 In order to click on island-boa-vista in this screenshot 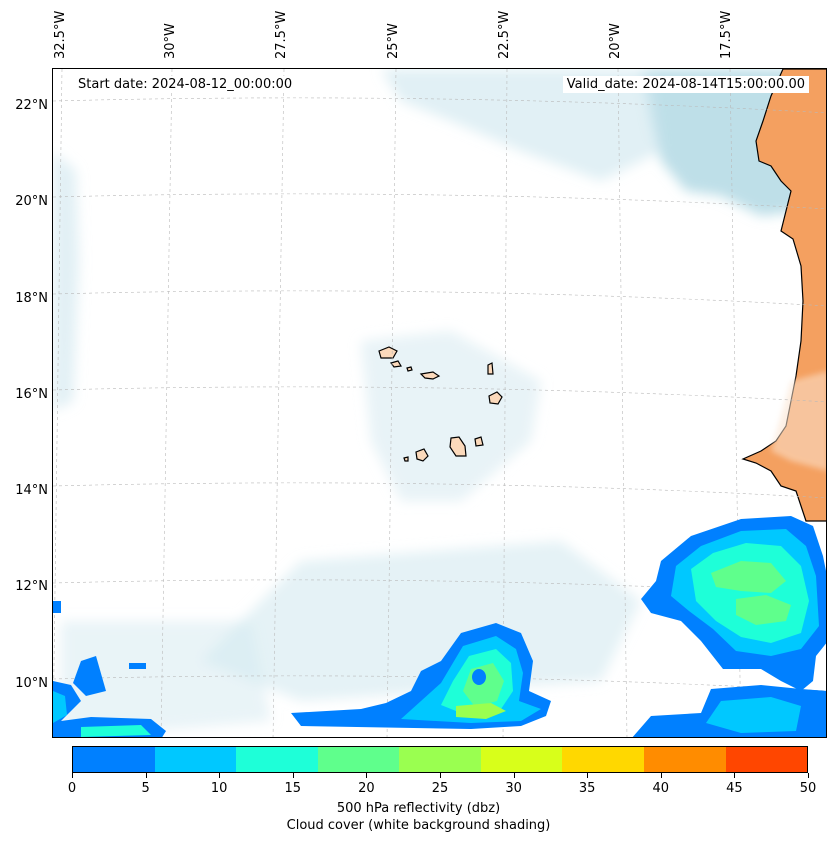, I will do `click(495, 398)`.